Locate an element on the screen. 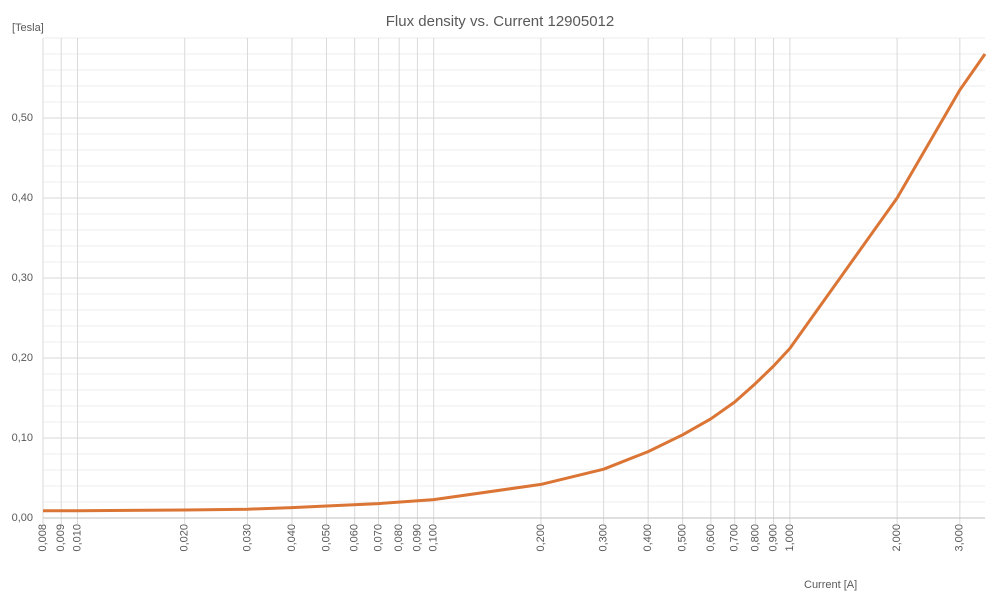  x-tick-label: 0,030 is located at coordinates (247, 538).